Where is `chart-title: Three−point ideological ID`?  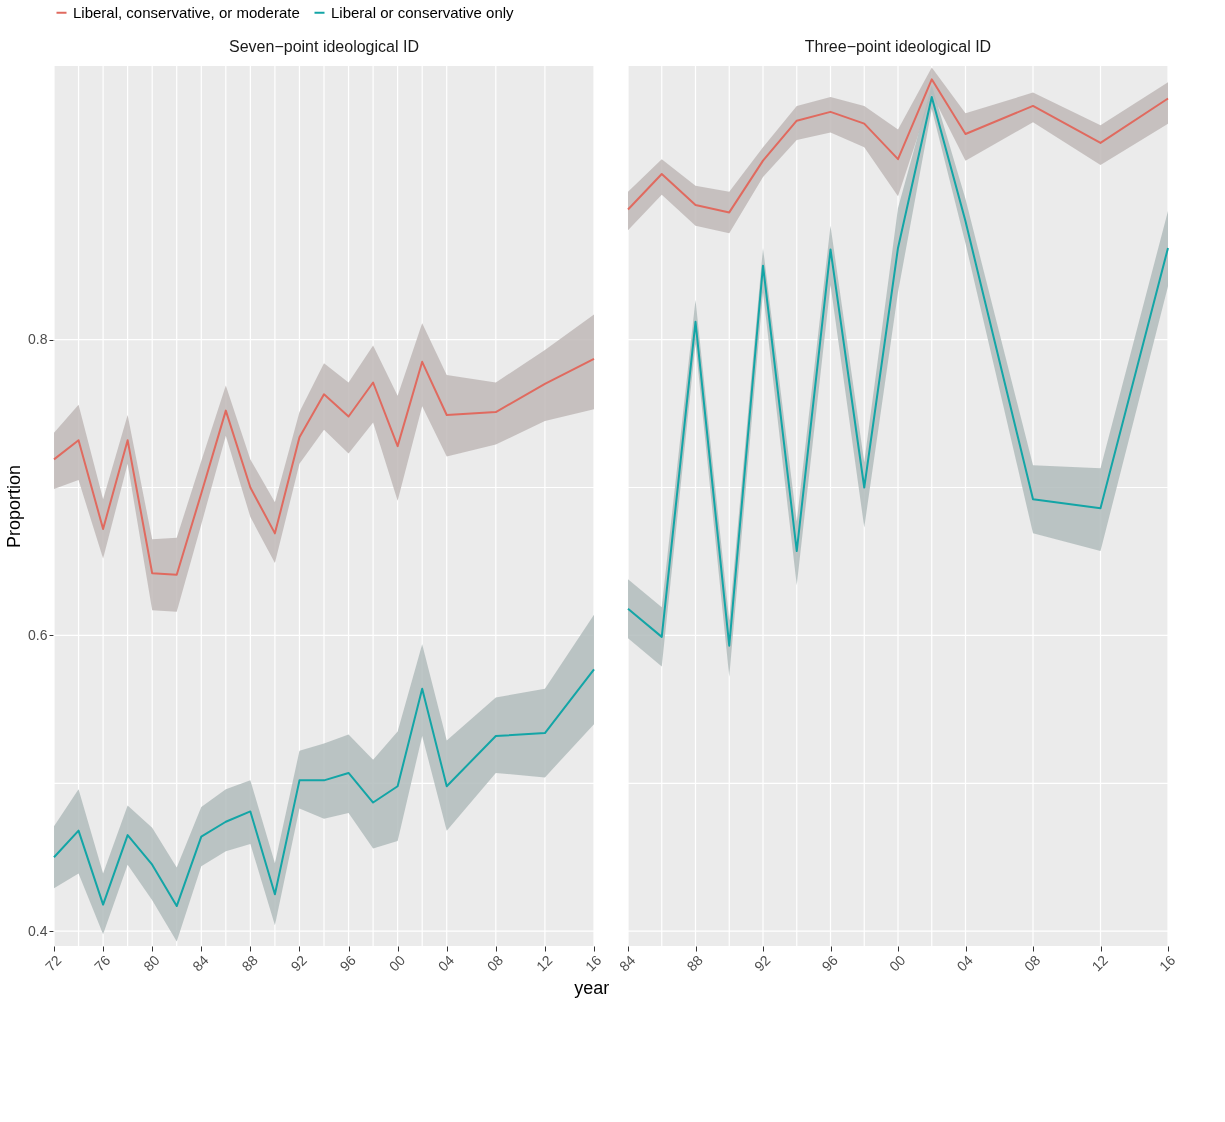
chart-title: Three−point ideological ID is located at coordinates (898, 47).